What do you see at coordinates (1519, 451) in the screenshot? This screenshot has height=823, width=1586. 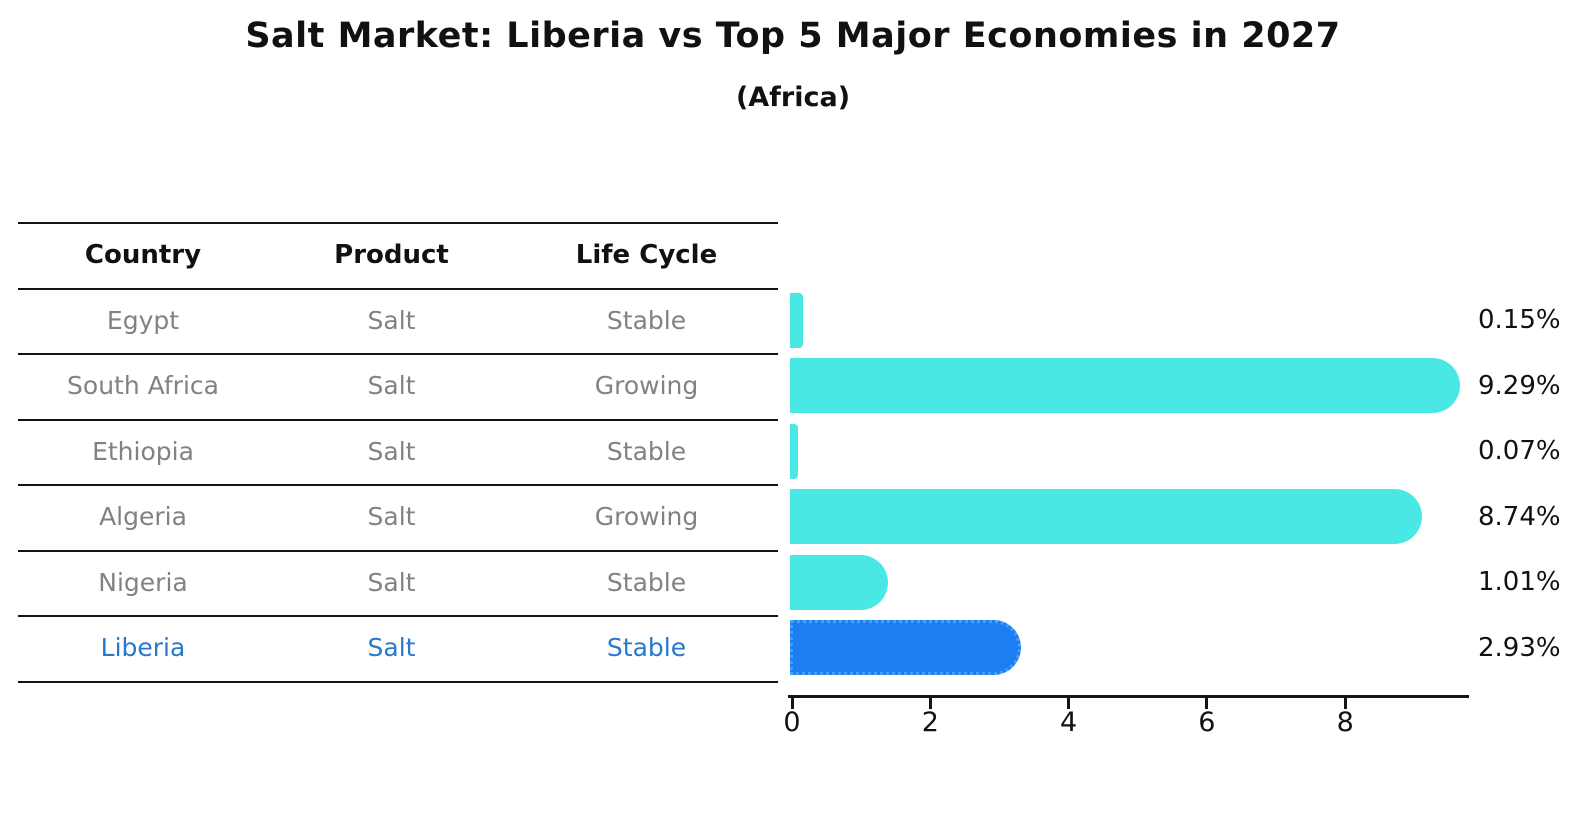 I see `value-label: 0.07%` at bounding box center [1519, 451].